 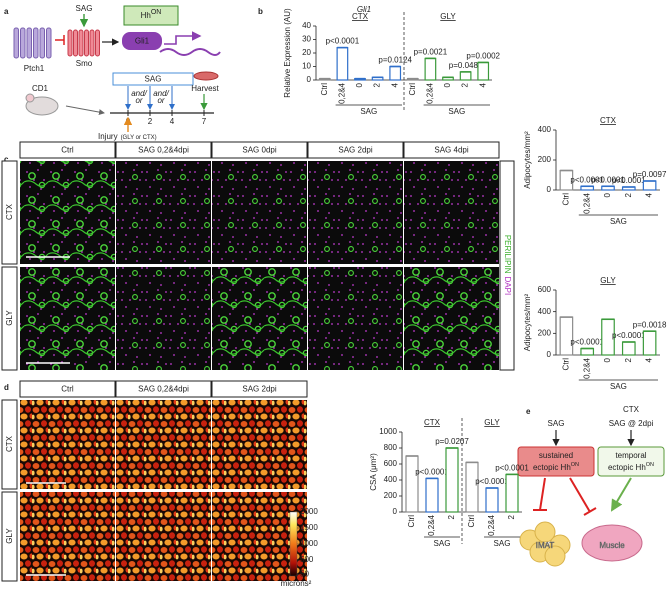 I want to click on panel-label: c, so click(x=6, y=159).